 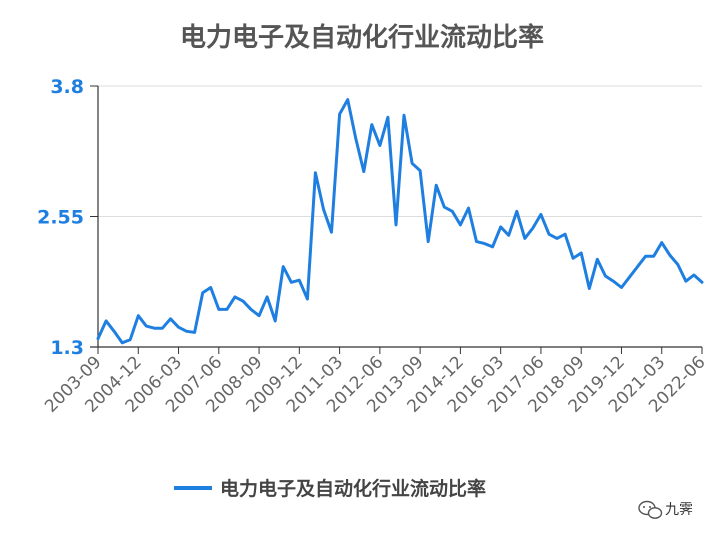 I want to click on y-tick-label: 1.3, so click(x=67, y=348).